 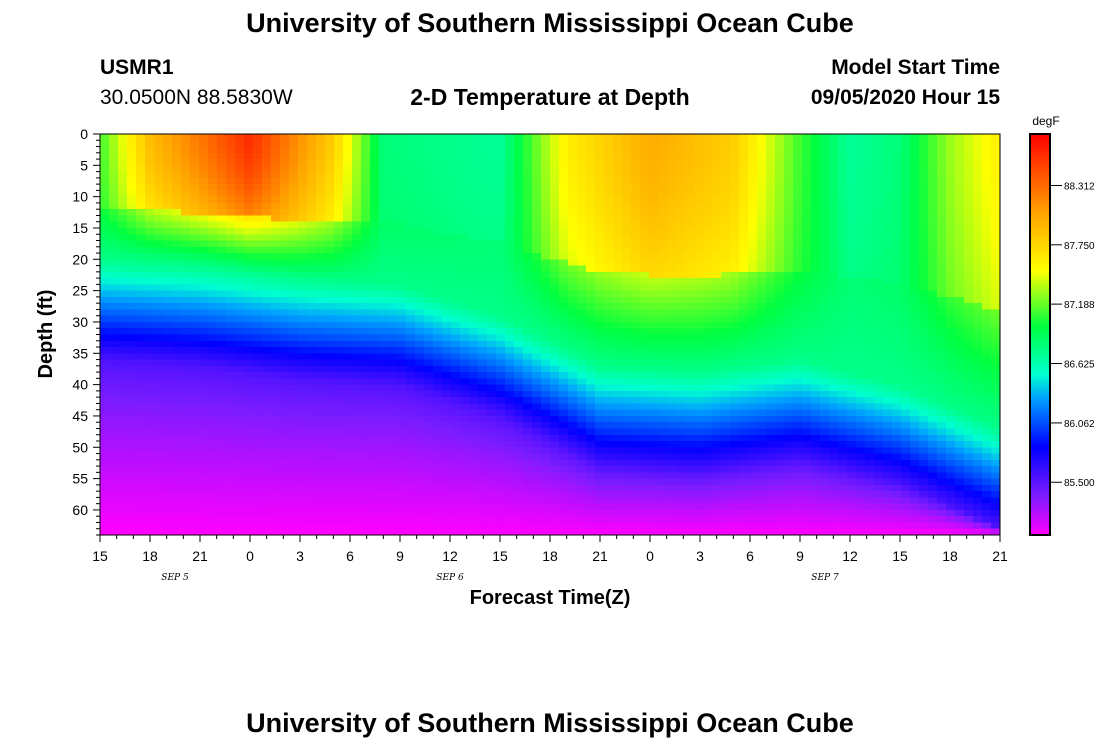 What do you see at coordinates (80, 353) in the screenshot?
I see `y-tick-label: 35` at bounding box center [80, 353].